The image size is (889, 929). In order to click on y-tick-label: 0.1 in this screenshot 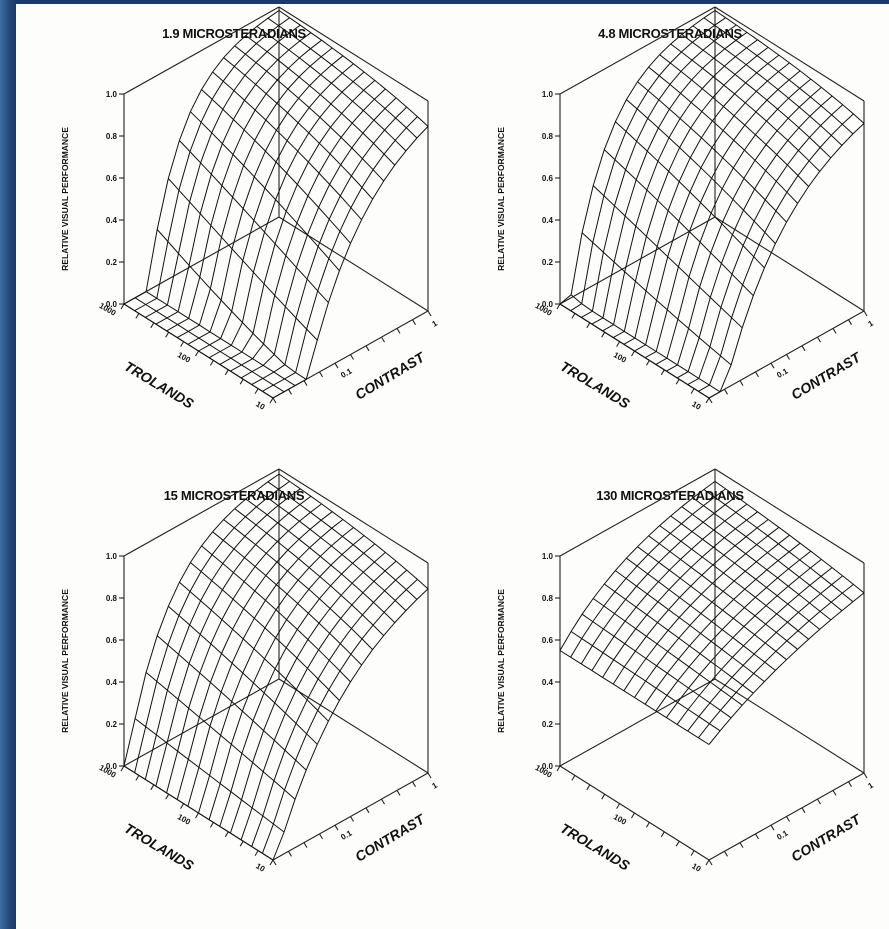, I will do `click(782, 835)`.